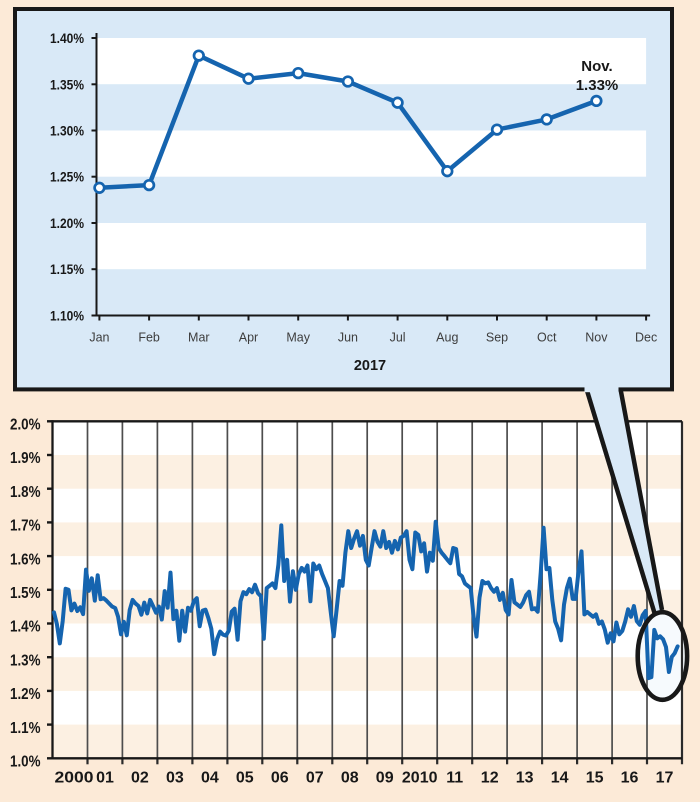  I want to click on svg-text: 2017, so click(370, 366).